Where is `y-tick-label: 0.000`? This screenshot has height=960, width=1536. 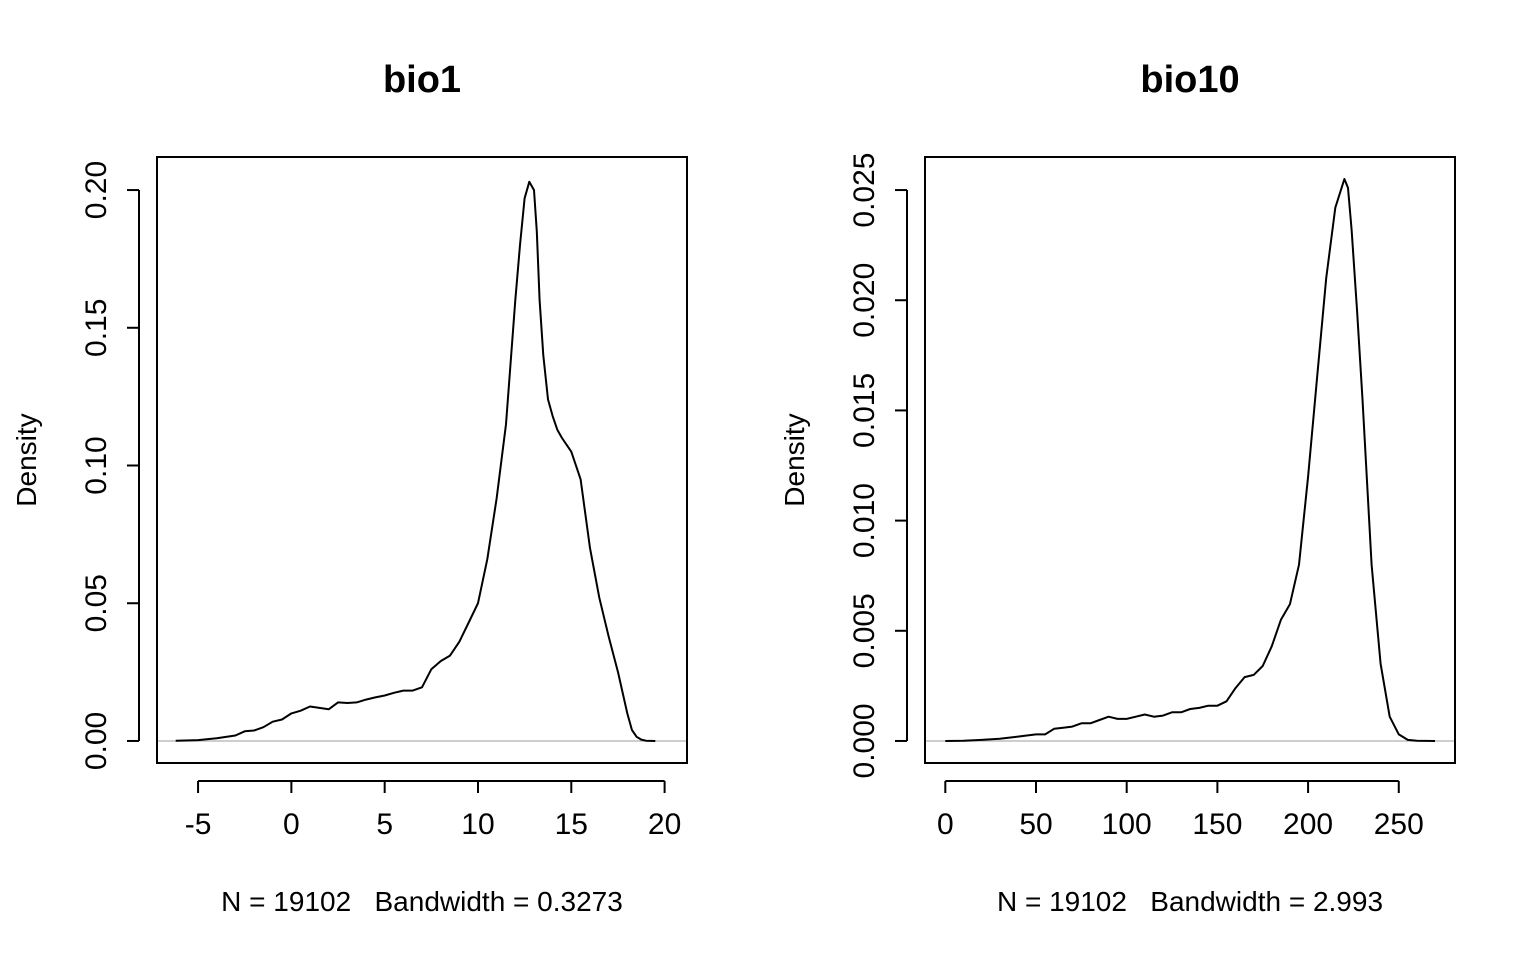
y-tick-label: 0.000 is located at coordinates (864, 740).